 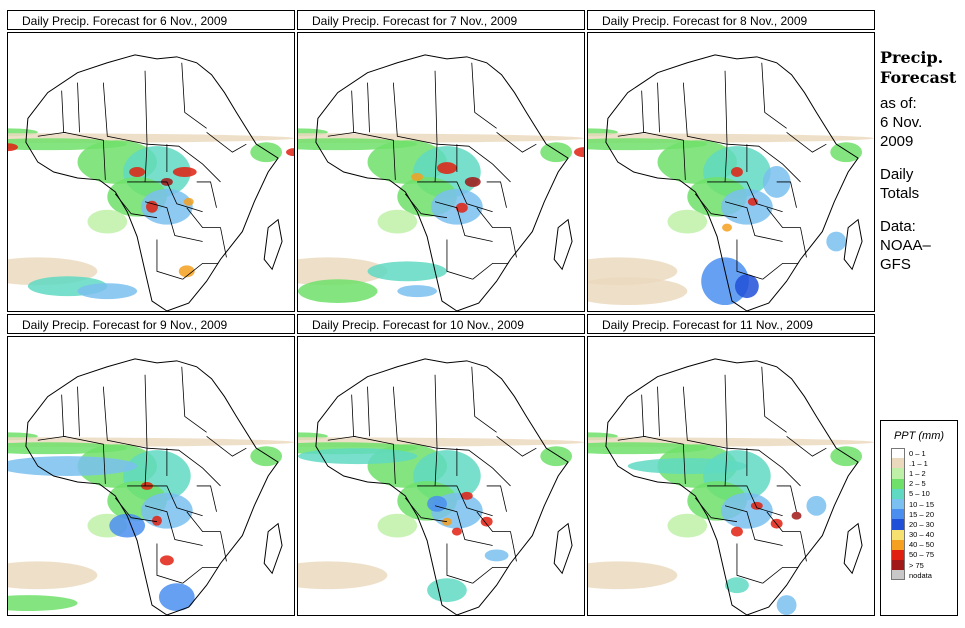 What do you see at coordinates (563, 548) in the screenshot?
I see `madagascar-outline` at bounding box center [563, 548].